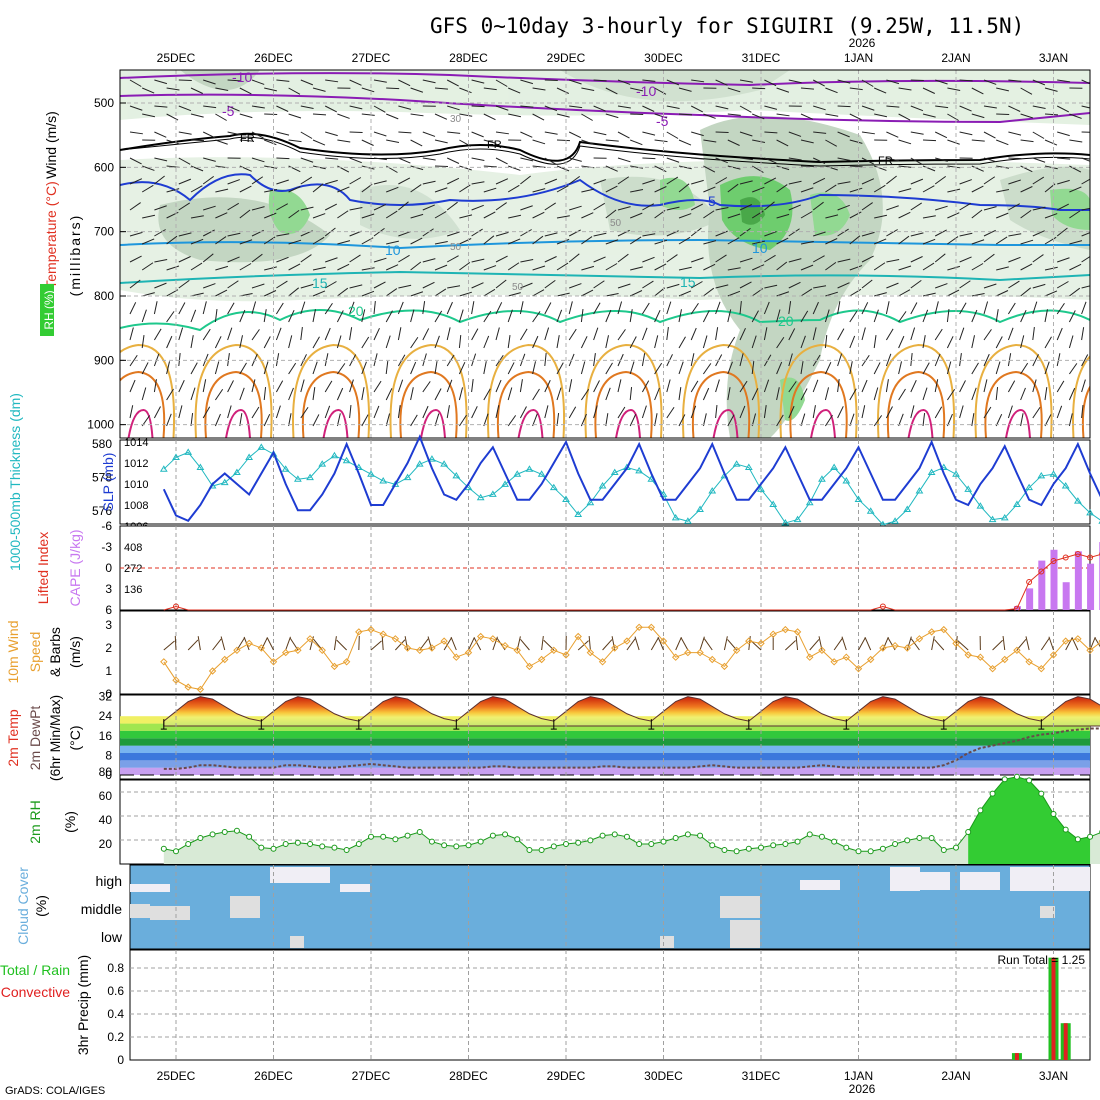 This screenshot has width=1100, height=1100. I want to click on wind-tick-label: 0, so click(108, 694).